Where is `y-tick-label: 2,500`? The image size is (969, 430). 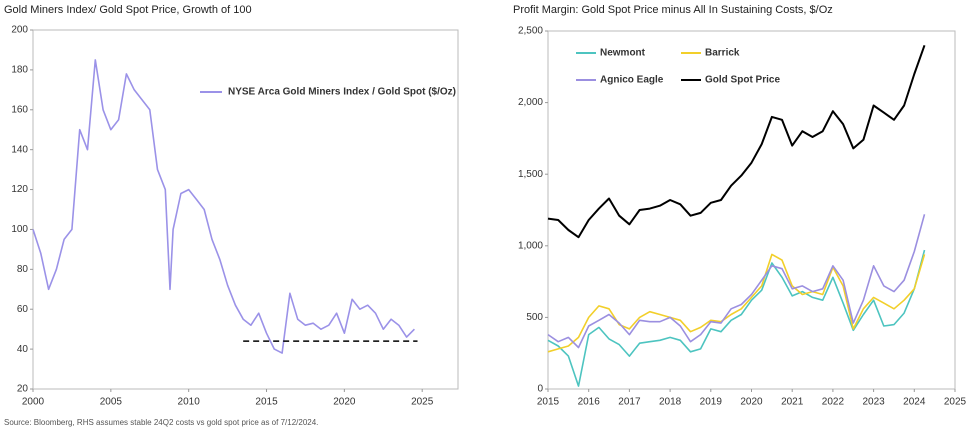 y-tick-label: 2,500 is located at coordinates (530, 31).